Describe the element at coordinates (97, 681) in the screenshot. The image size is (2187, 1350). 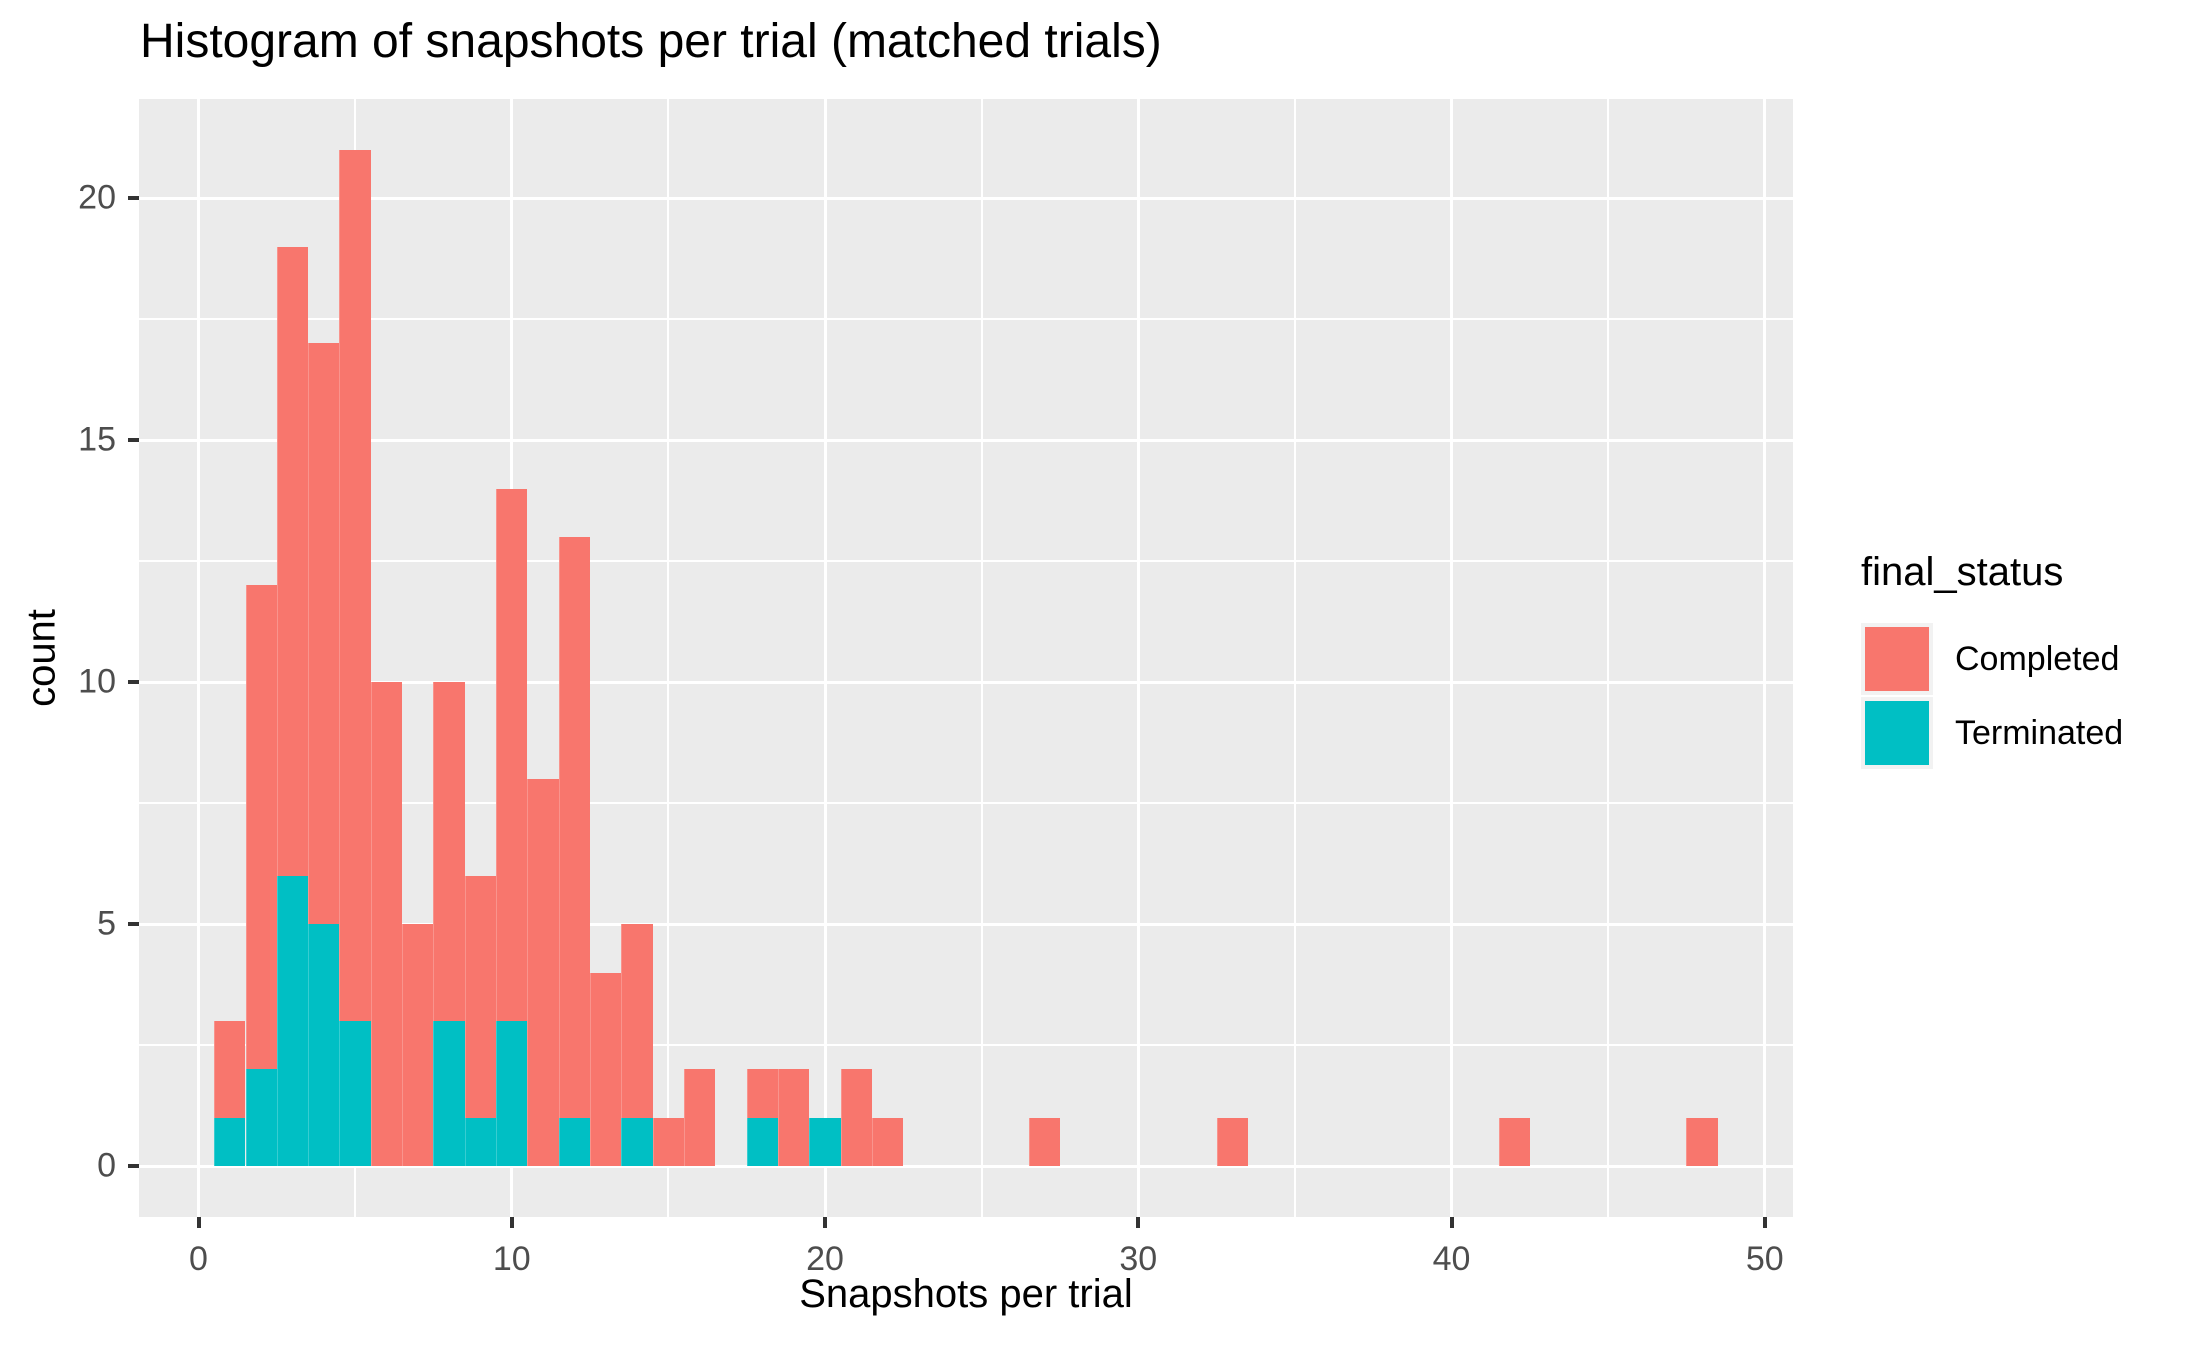
I see `y-tick-label: 10` at that location.